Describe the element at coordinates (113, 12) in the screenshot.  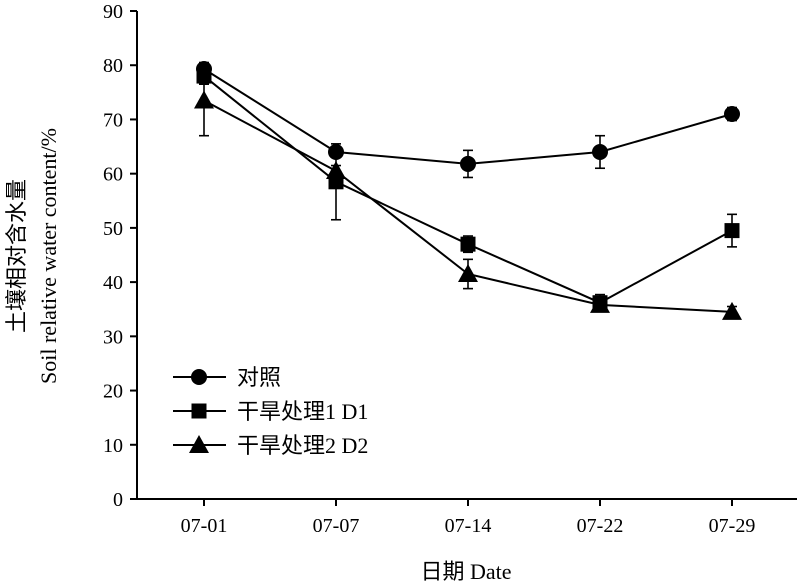
I see `y-tick-label: 90` at that location.